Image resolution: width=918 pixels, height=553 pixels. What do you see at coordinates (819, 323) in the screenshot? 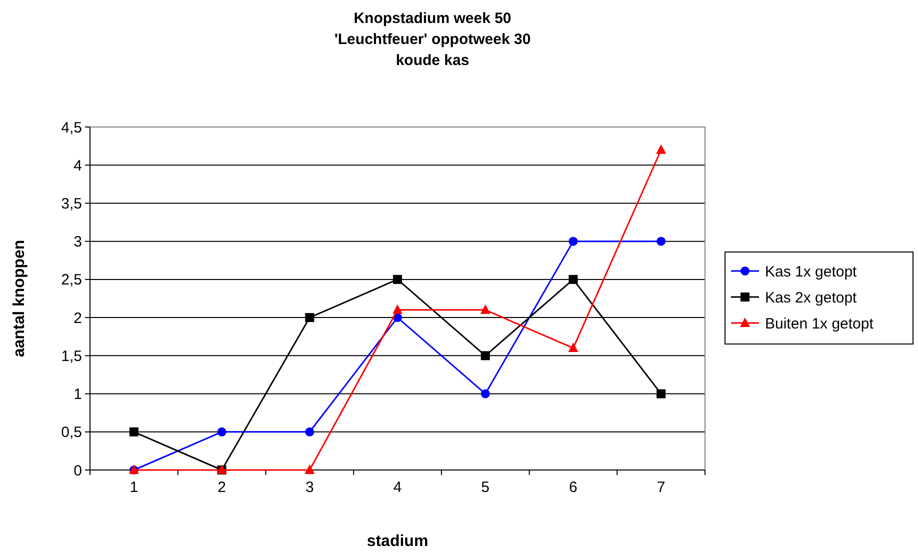
I see `legend-label: Buiten 1x getopt` at bounding box center [819, 323].